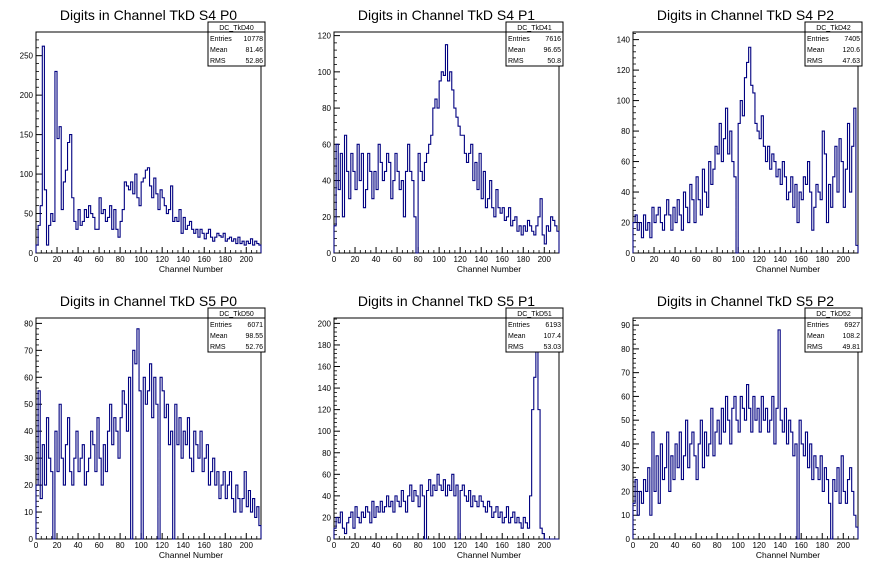  I want to click on stats-name: DC_TkD52, so click(833, 314).